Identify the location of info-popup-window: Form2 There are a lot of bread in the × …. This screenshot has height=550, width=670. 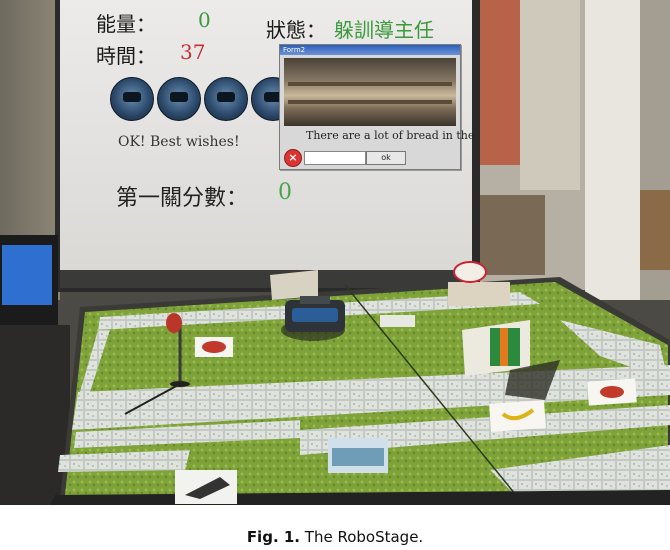
(376, 107).